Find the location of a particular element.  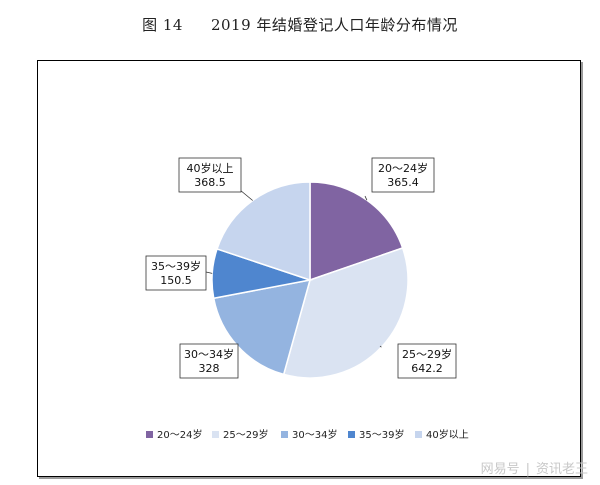

data-label-value-5: 368.5 is located at coordinates (210, 182).